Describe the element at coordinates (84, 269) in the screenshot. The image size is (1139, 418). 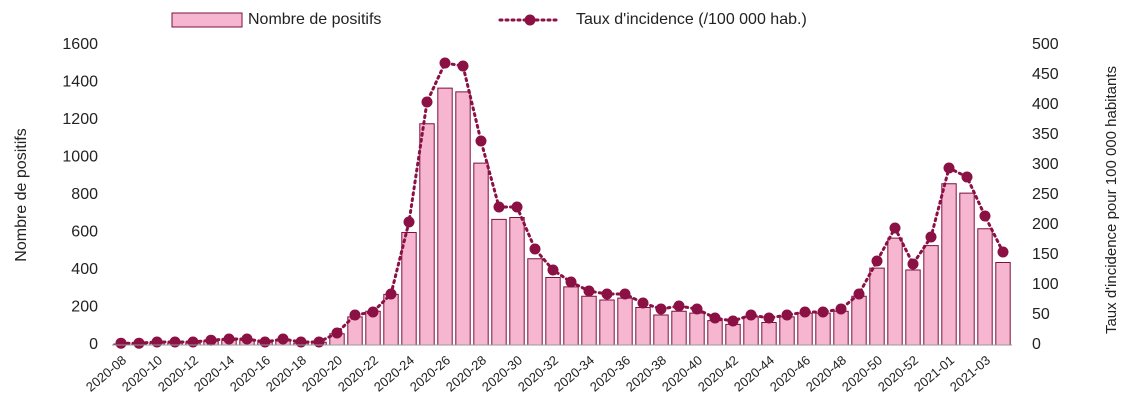
I see `y-tick-label: 400` at that location.